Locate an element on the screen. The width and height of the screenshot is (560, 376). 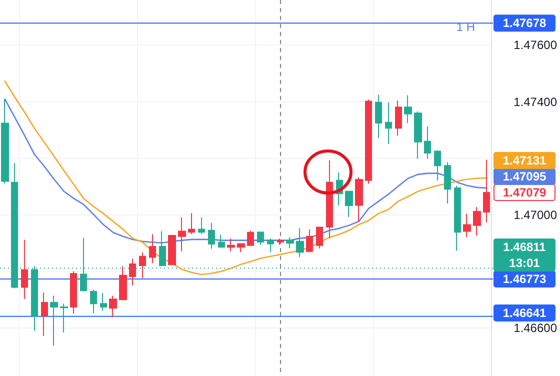
data-label: 1.47095 is located at coordinates (524, 177).